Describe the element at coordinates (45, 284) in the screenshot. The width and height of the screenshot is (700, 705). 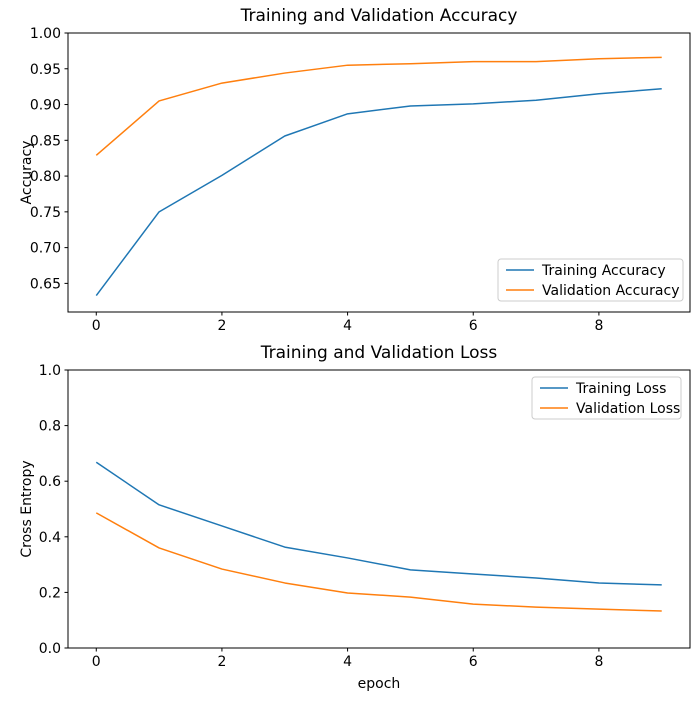
I see `y-tick-label: 0.65` at that location.